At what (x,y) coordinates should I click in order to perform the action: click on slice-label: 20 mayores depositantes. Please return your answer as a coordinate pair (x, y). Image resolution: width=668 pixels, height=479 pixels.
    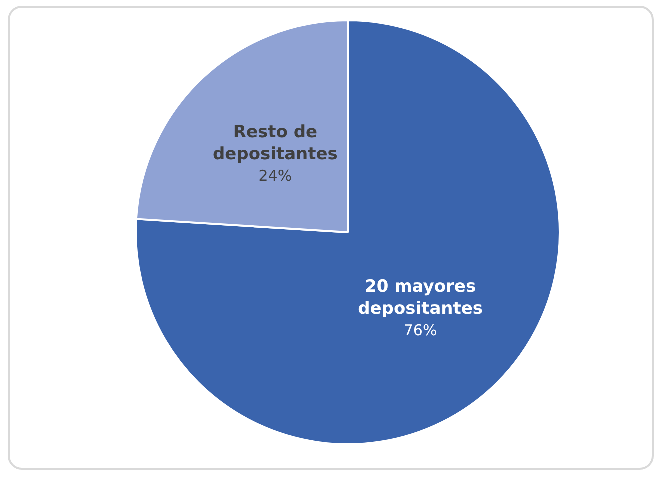
    Looking at the image, I should click on (421, 298).